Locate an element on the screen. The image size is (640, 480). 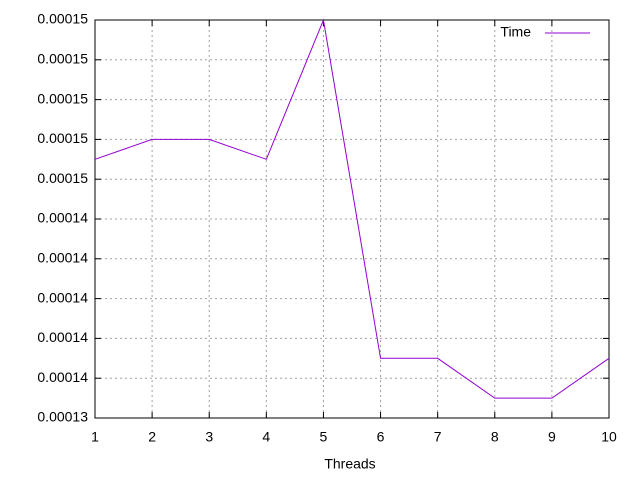
y-tick-label: 0.00013 is located at coordinates (62, 417).